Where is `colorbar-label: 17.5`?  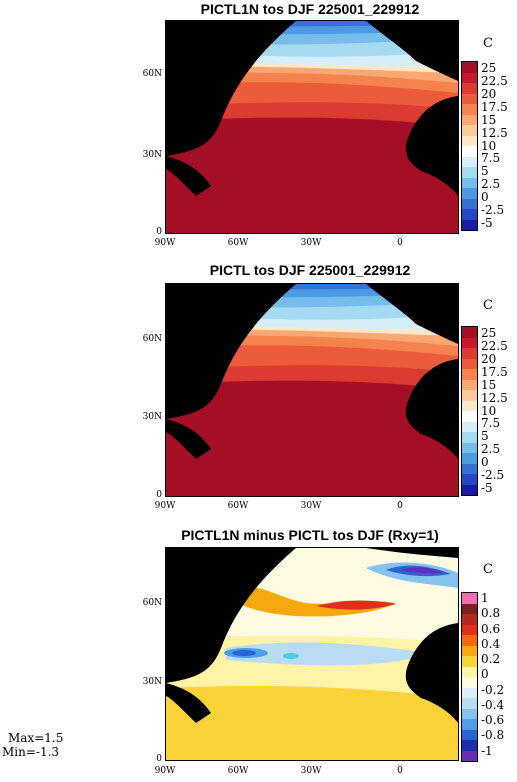
colorbar-label: 17.5 is located at coordinates (494, 106).